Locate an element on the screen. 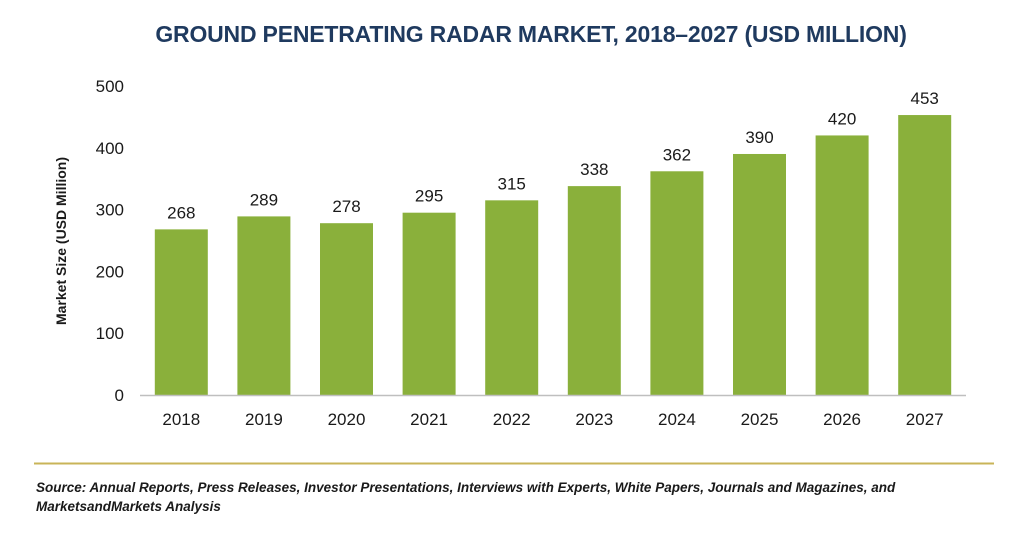  value-label-2018: 268 is located at coordinates (181, 212).